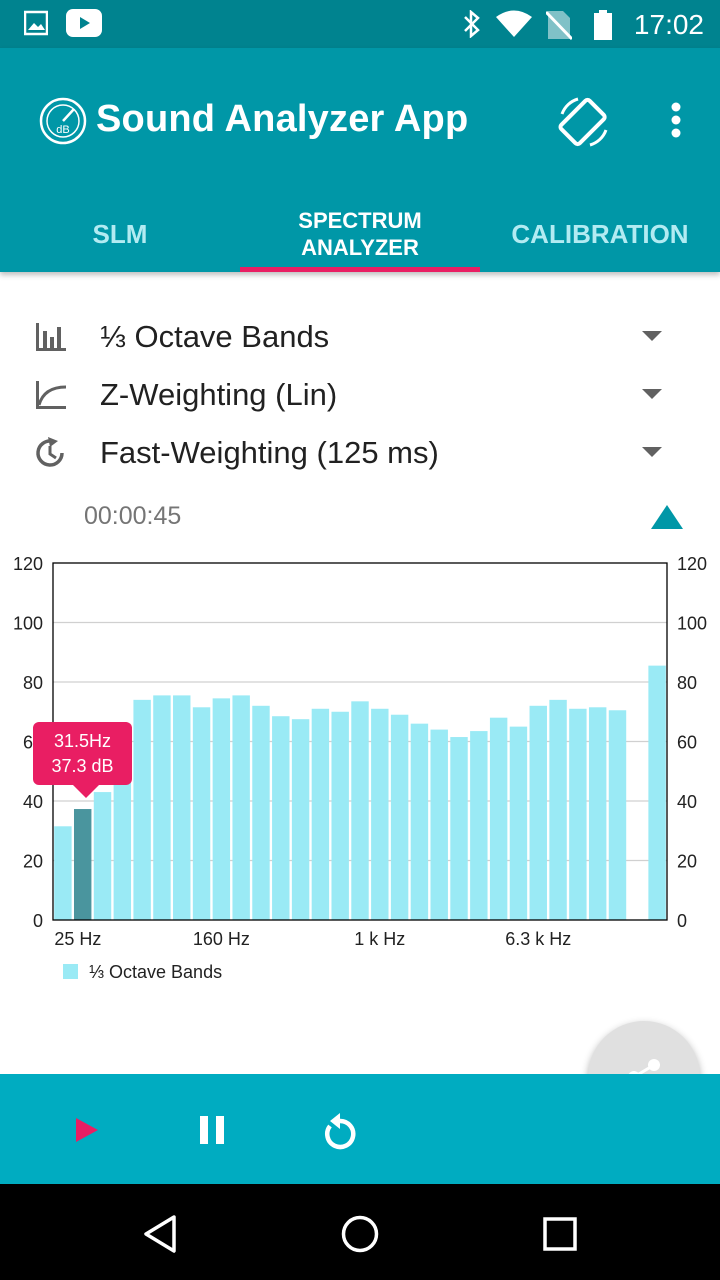 This screenshot has width=720, height=1280. What do you see at coordinates (33, 683) in the screenshot?
I see `y-tick-label-left: 80` at bounding box center [33, 683].